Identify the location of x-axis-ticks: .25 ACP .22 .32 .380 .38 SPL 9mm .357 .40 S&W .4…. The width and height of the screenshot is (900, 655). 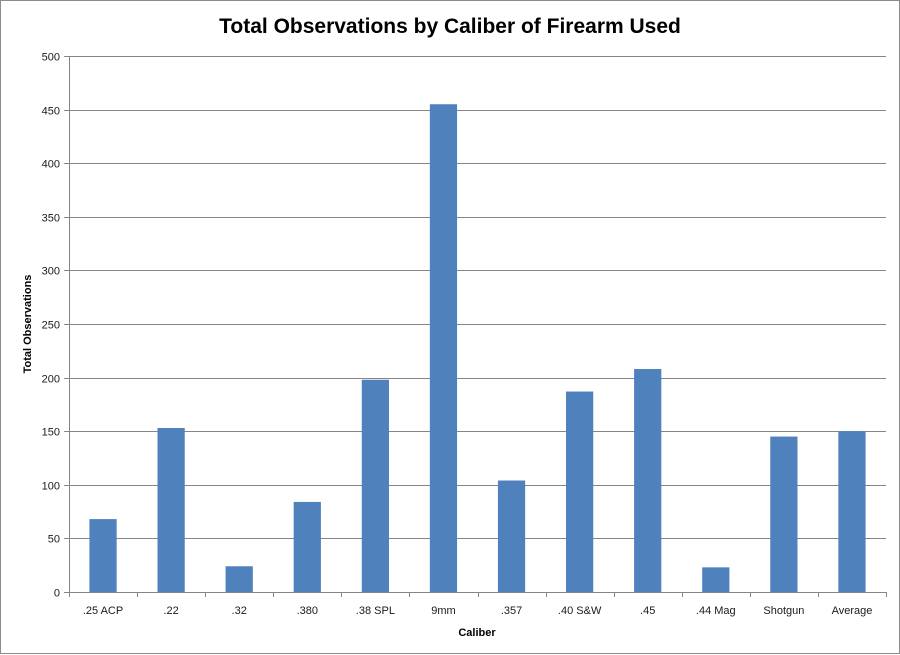
(478, 604).